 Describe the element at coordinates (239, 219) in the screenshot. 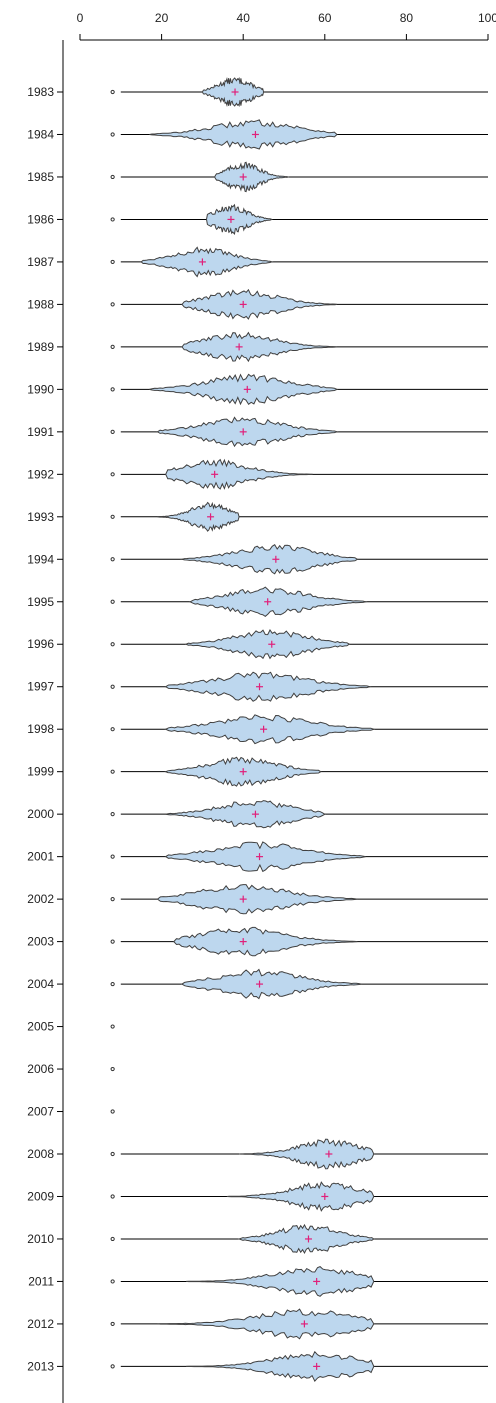

I see `bean-1986` at that location.